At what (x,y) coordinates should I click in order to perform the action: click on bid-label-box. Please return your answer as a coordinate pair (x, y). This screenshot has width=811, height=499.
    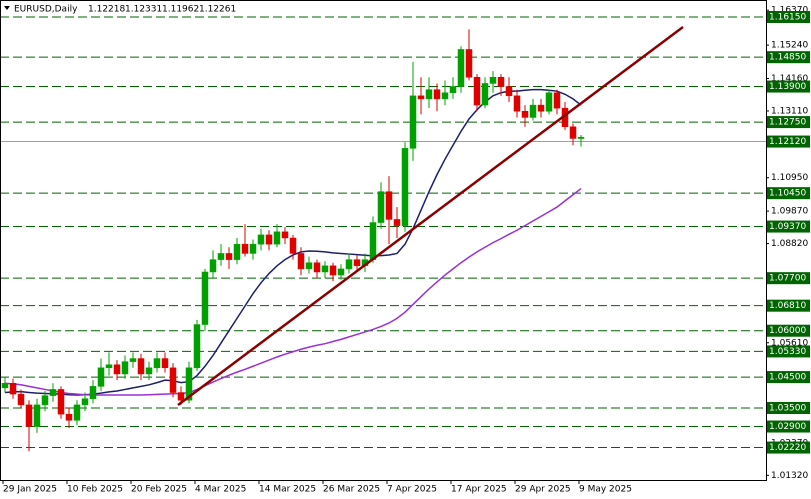
    Looking at the image, I should click on (788, 141).